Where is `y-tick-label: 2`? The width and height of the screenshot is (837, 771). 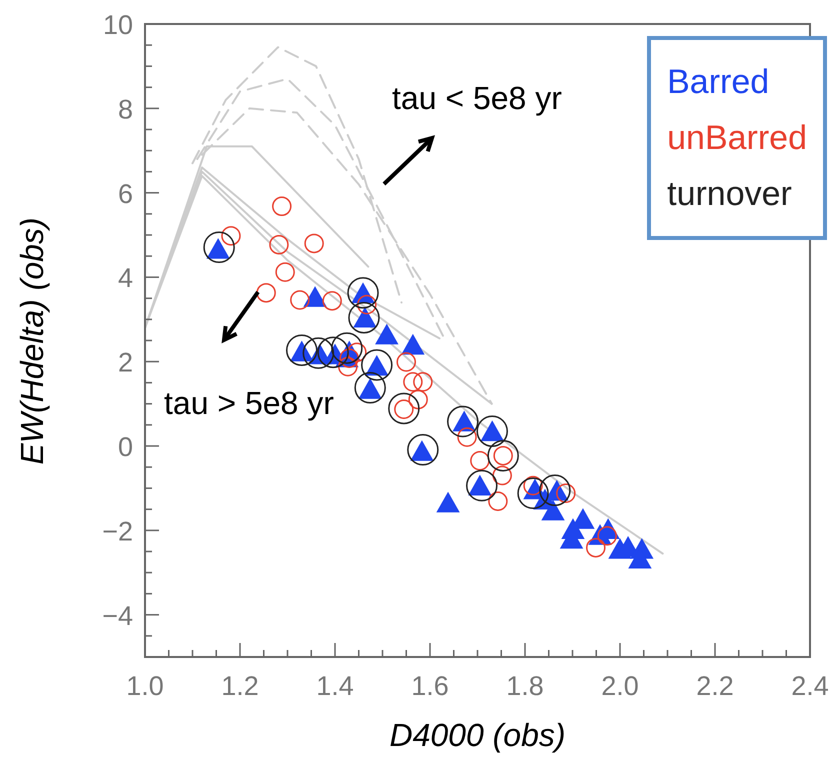
y-tick-label: 2 is located at coordinates (125, 363).